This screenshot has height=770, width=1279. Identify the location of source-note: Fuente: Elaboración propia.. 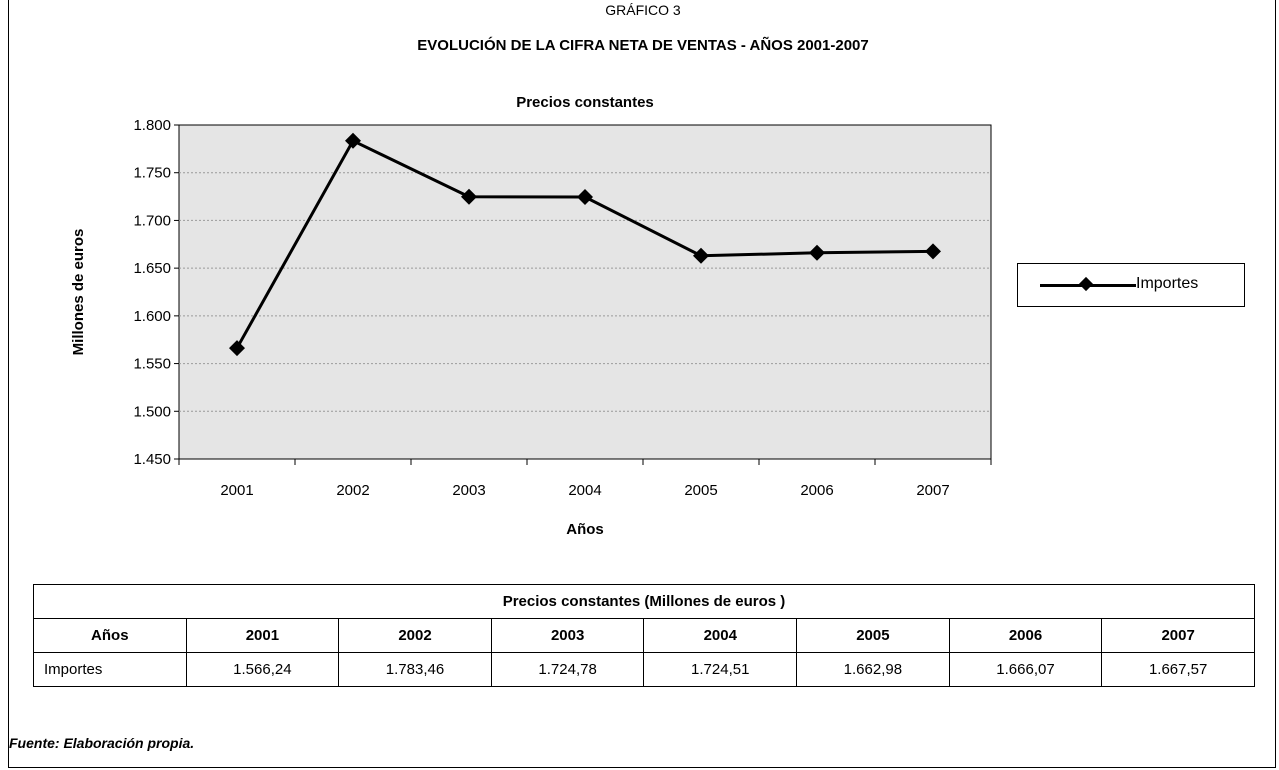
(102, 743).